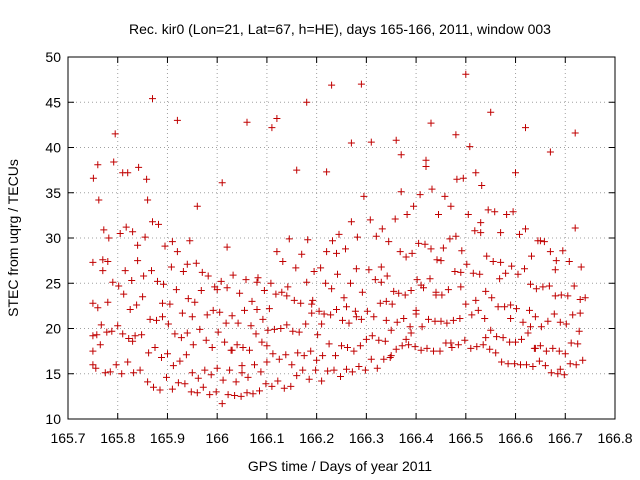  Describe the element at coordinates (53, 283) in the screenshot. I see `y-tick-label: 25` at that location.